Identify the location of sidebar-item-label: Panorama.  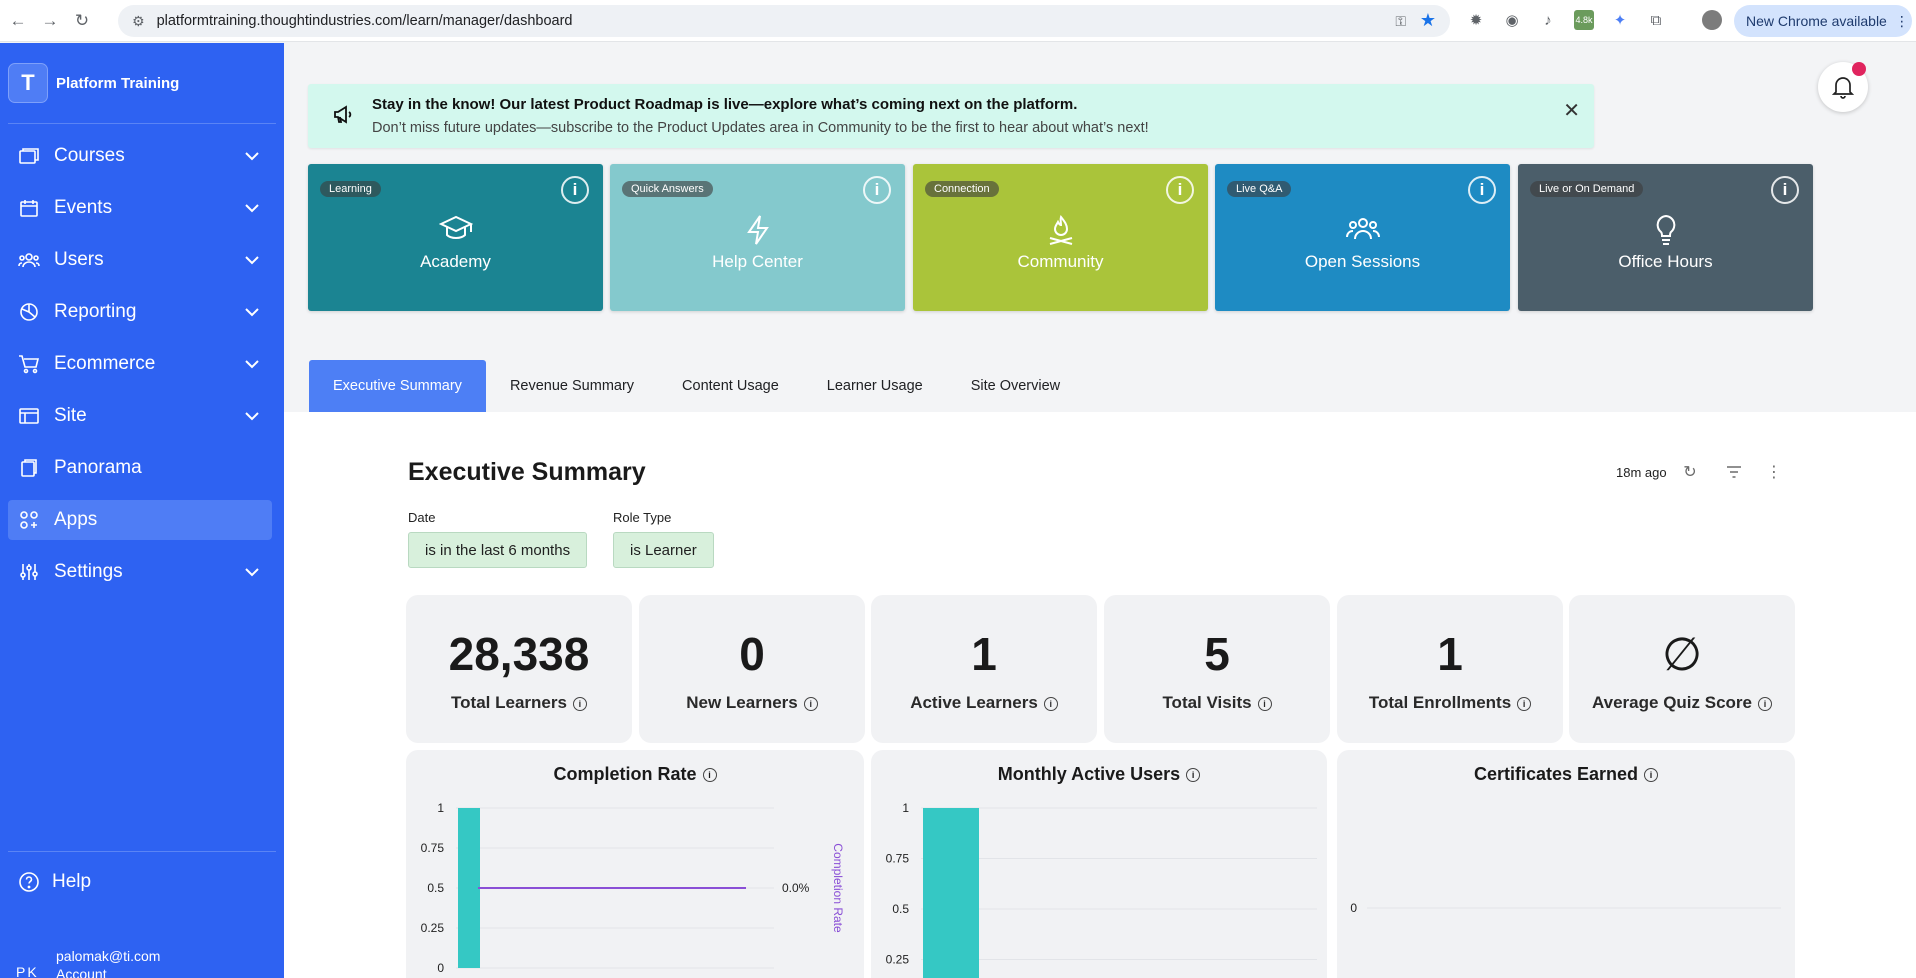
(98, 467).